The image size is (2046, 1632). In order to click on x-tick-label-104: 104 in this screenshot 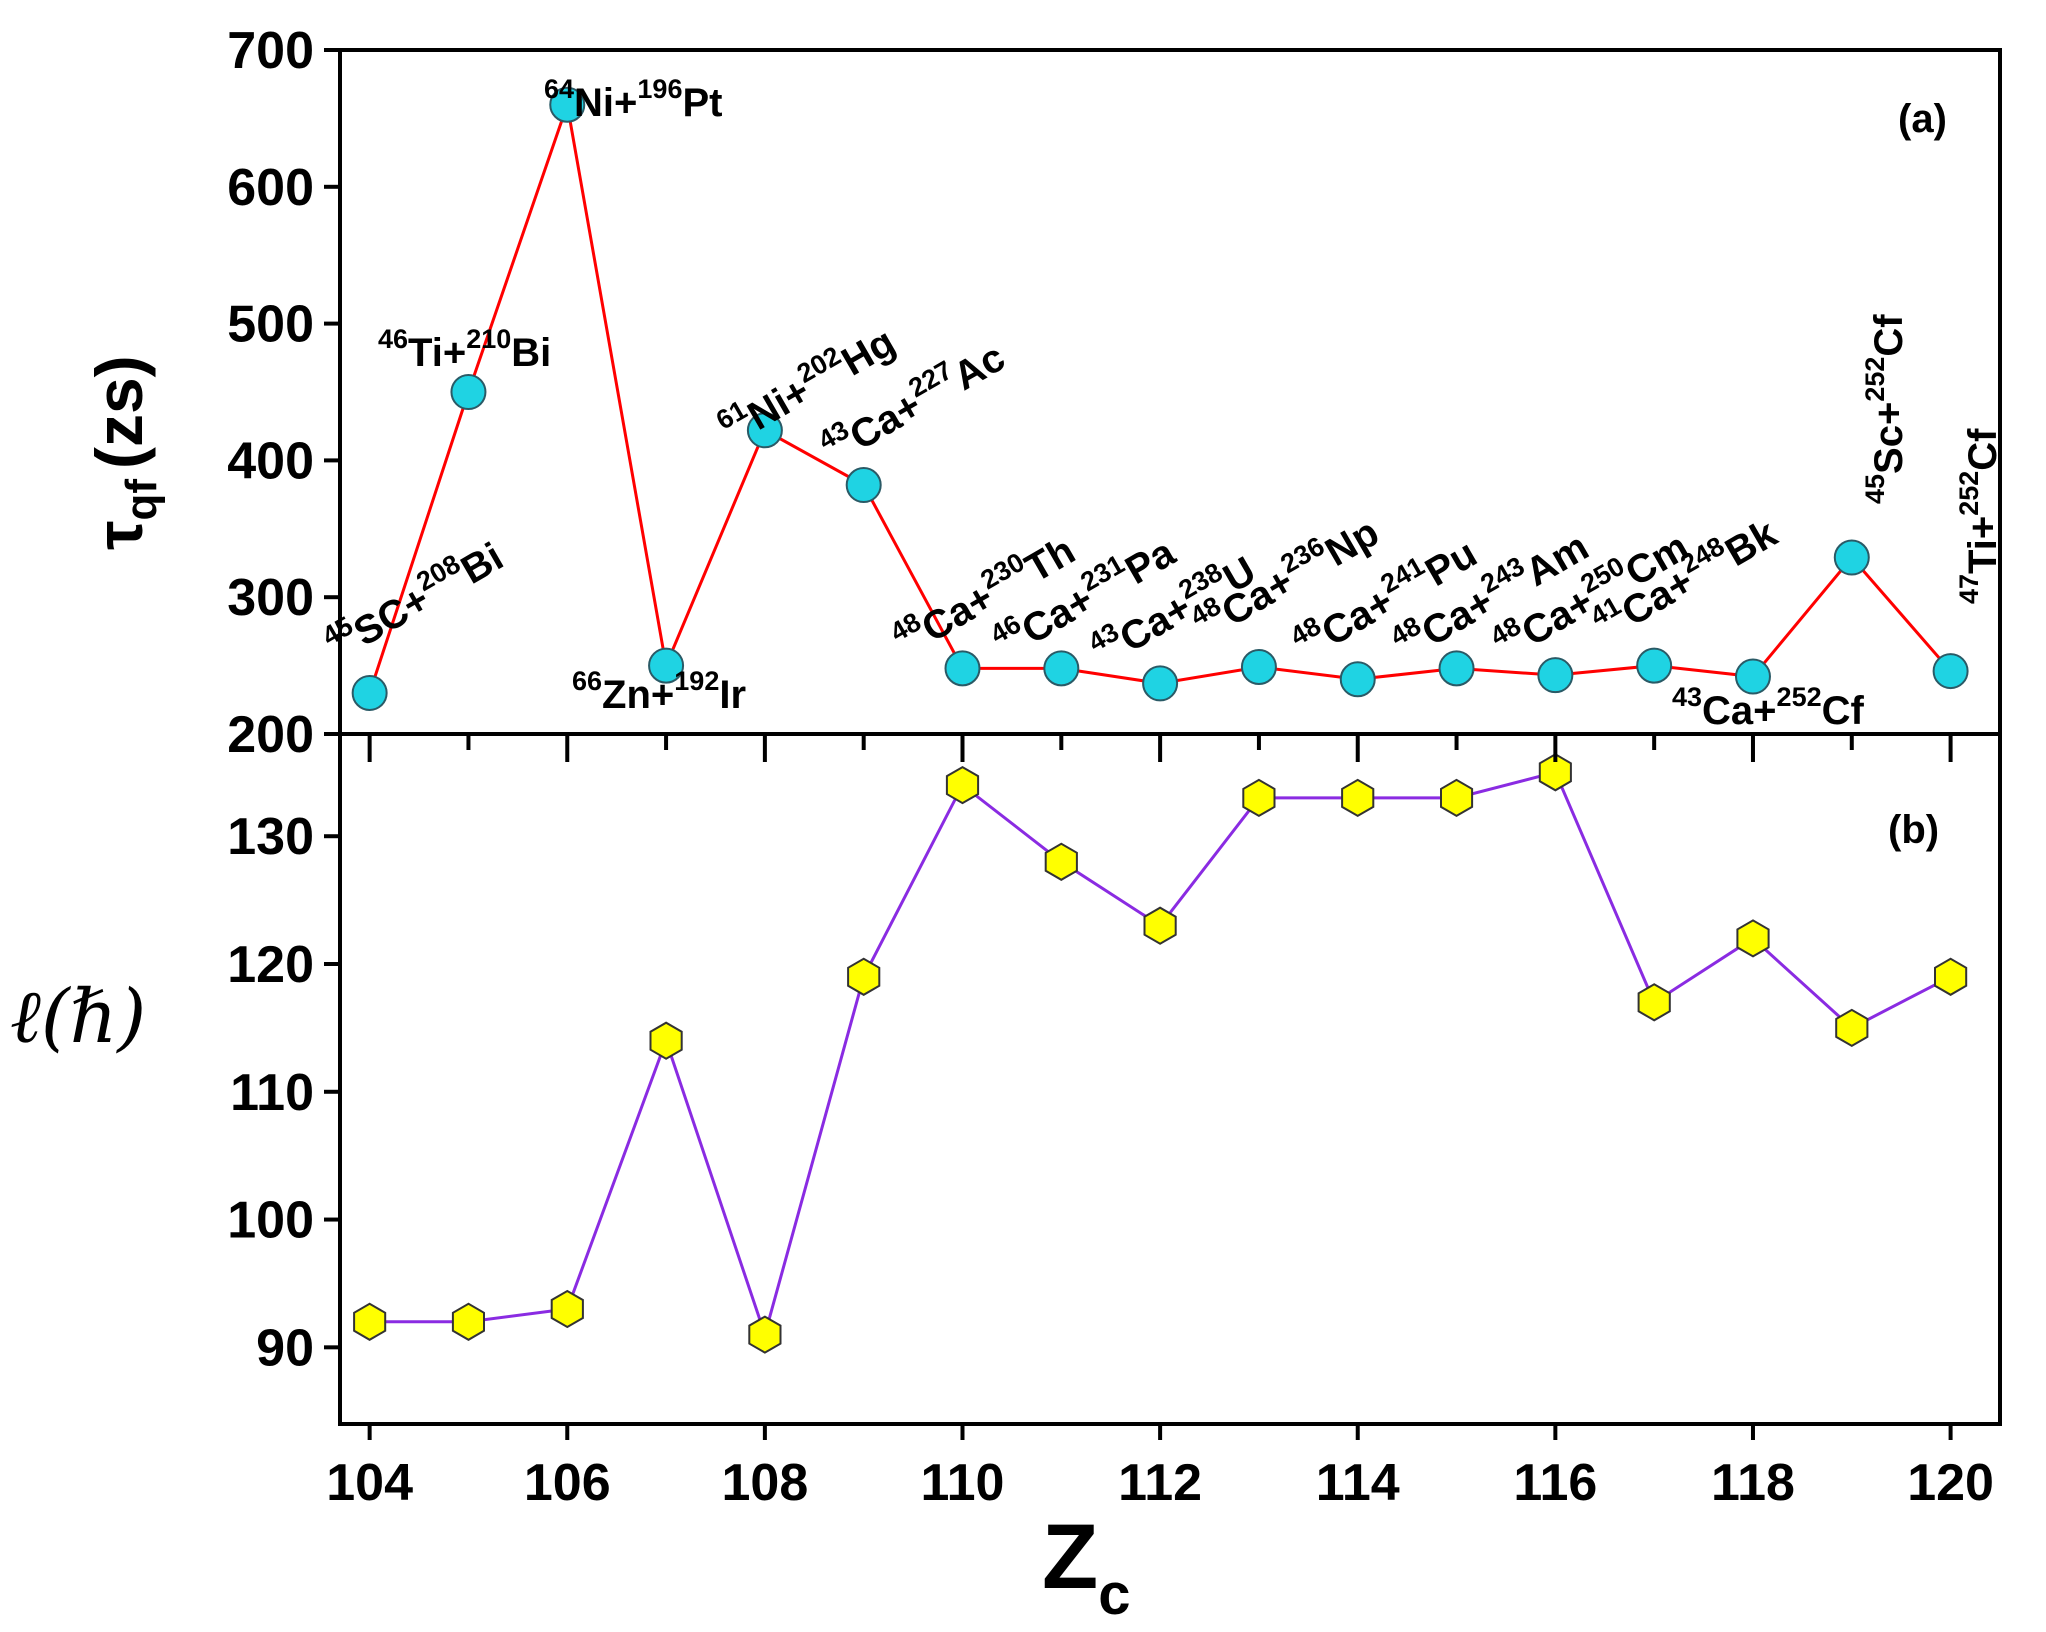, I will do `click(369, 1483)`.